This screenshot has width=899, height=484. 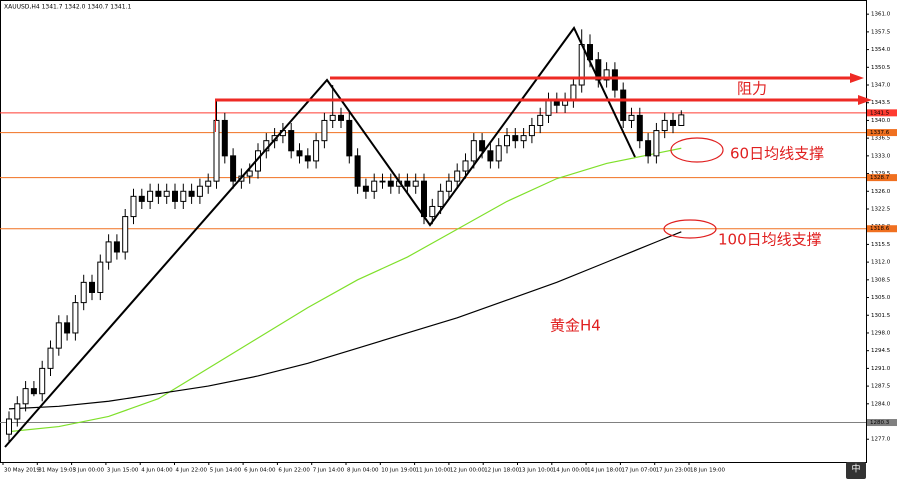 What do you see at coordinates (881, 387) in the screenshot?
I see `y-tick-label: 1287.5` at bounding box center [881, 387].